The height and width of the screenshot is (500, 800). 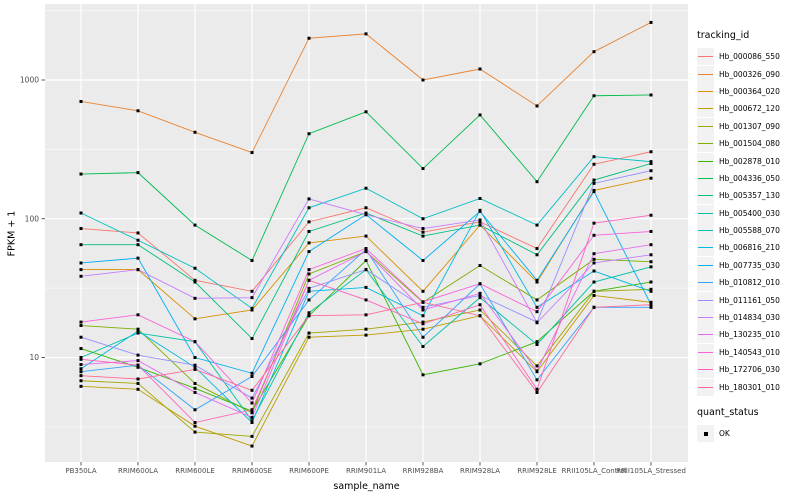 I want to click on legend-entry: Hb_001307_090, so click(x=747, y=126).